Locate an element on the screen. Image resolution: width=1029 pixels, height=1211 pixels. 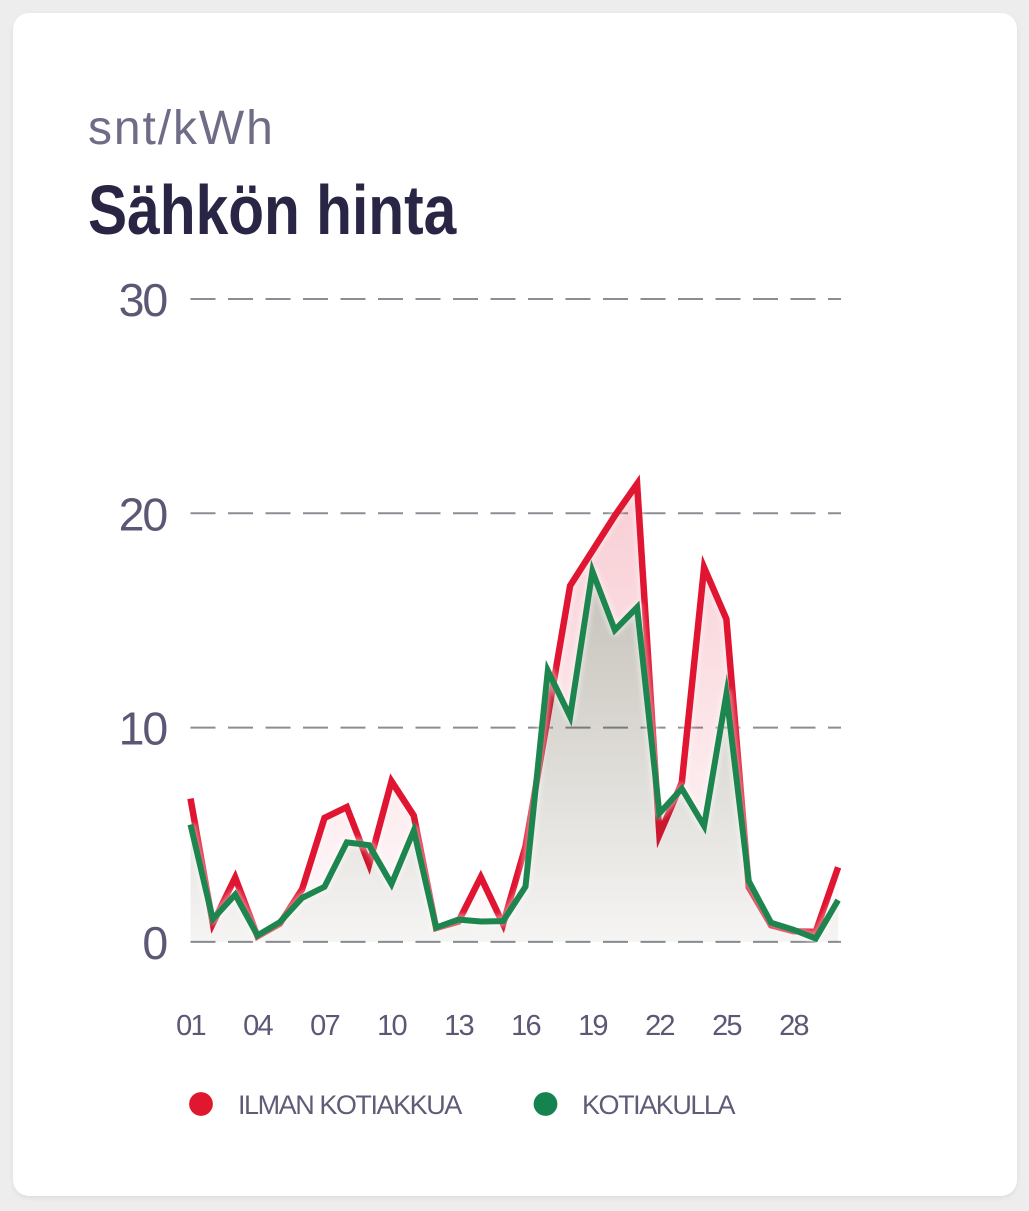
svg-text: 0 is located at coordinates (154, 943).